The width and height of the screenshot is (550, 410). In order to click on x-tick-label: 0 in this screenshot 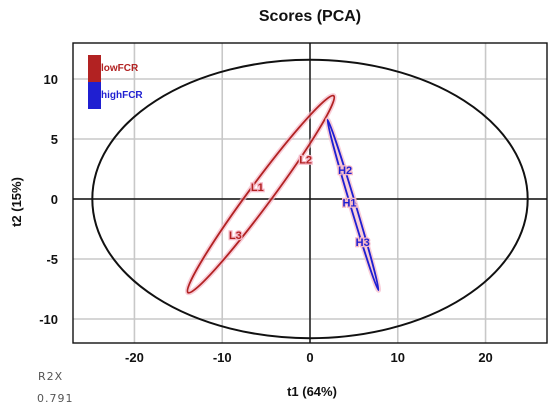, I will do `click(309, 357)`.